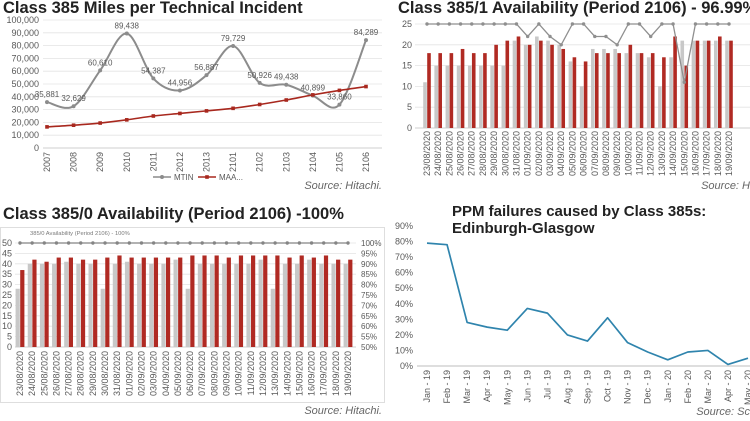 Image resolution: width=750 pixels, height=421 pixels. Describe the element at coordinates (628, 153) in the screenshot. I see `x-tick-label: 10/09/2020` at that location.